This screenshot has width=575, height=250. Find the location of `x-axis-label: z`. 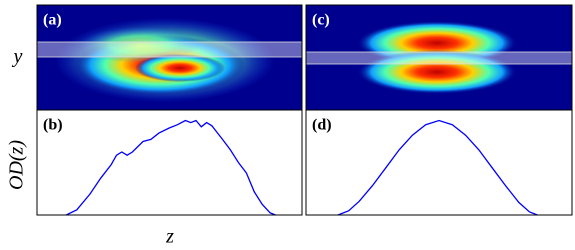

x-axis-label: z is located at coordinates (169, 237).